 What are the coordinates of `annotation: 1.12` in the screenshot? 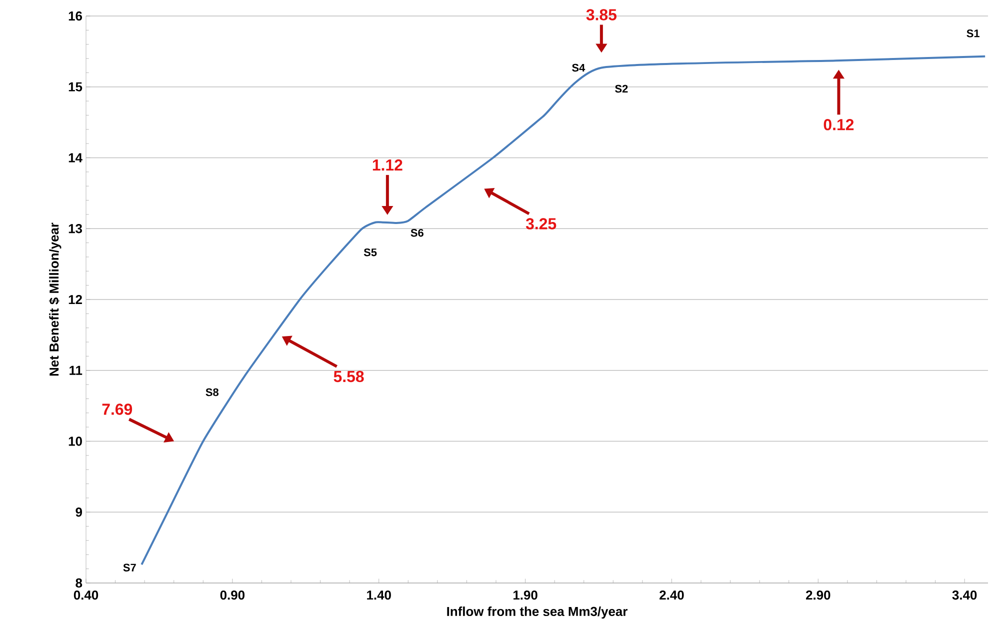 It's located at (387, 165).